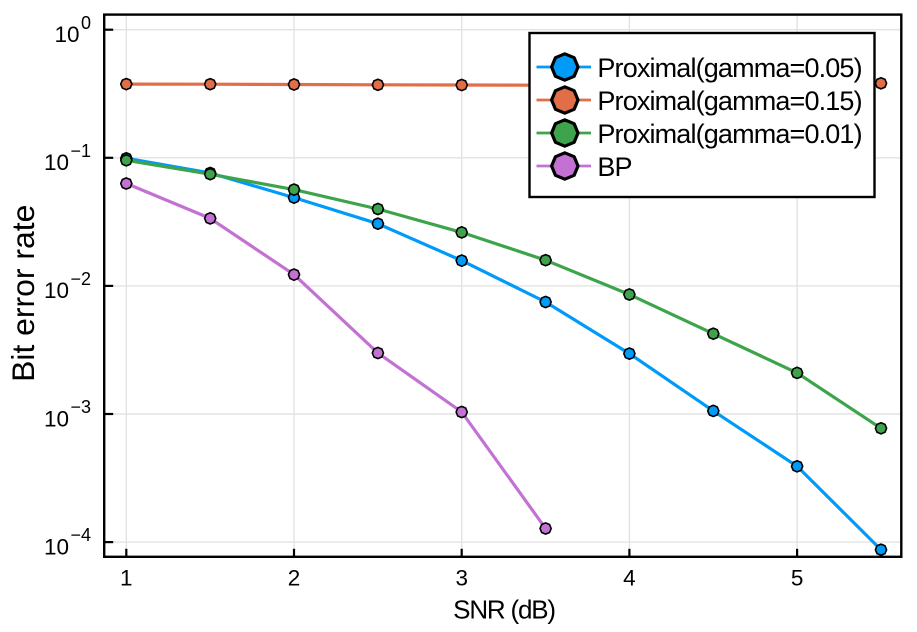 Image resolution: width=917 pixels, height=632 pixels. I want to click on svg-text: Proximal(gamma=0.01), so click(729, 134).